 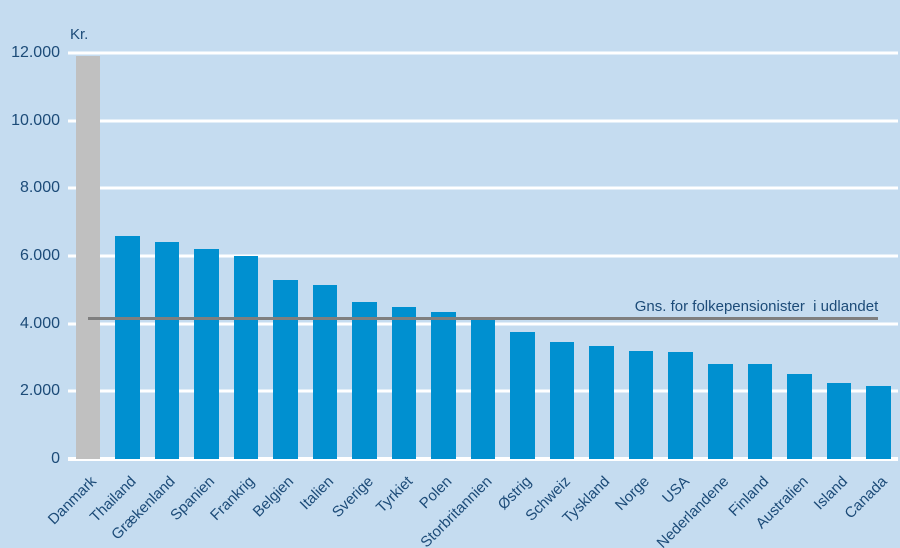 What do you see at coordinates (404, 382) in the screenshot?
I see `bar-tyrkiet` at bounding box center [404, 382].